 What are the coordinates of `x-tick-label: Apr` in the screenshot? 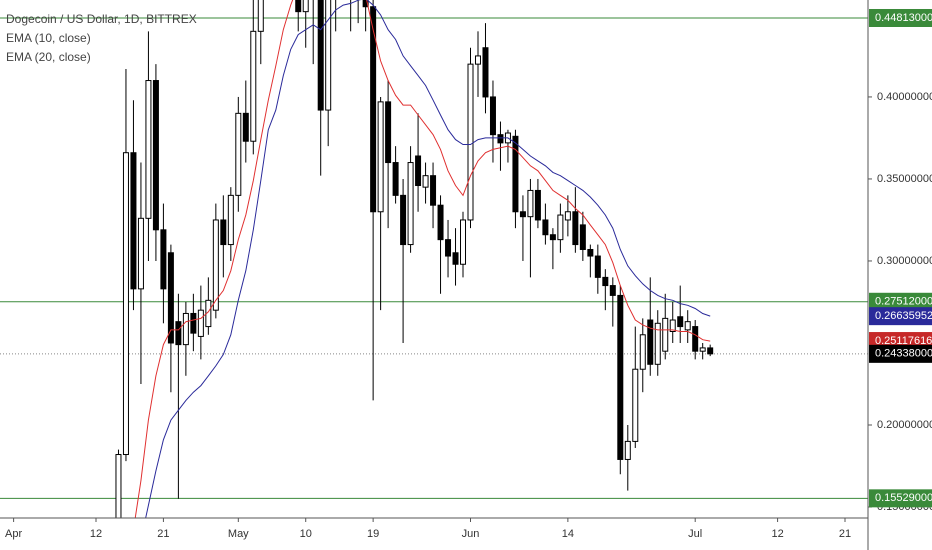 It's located at (13, 534).